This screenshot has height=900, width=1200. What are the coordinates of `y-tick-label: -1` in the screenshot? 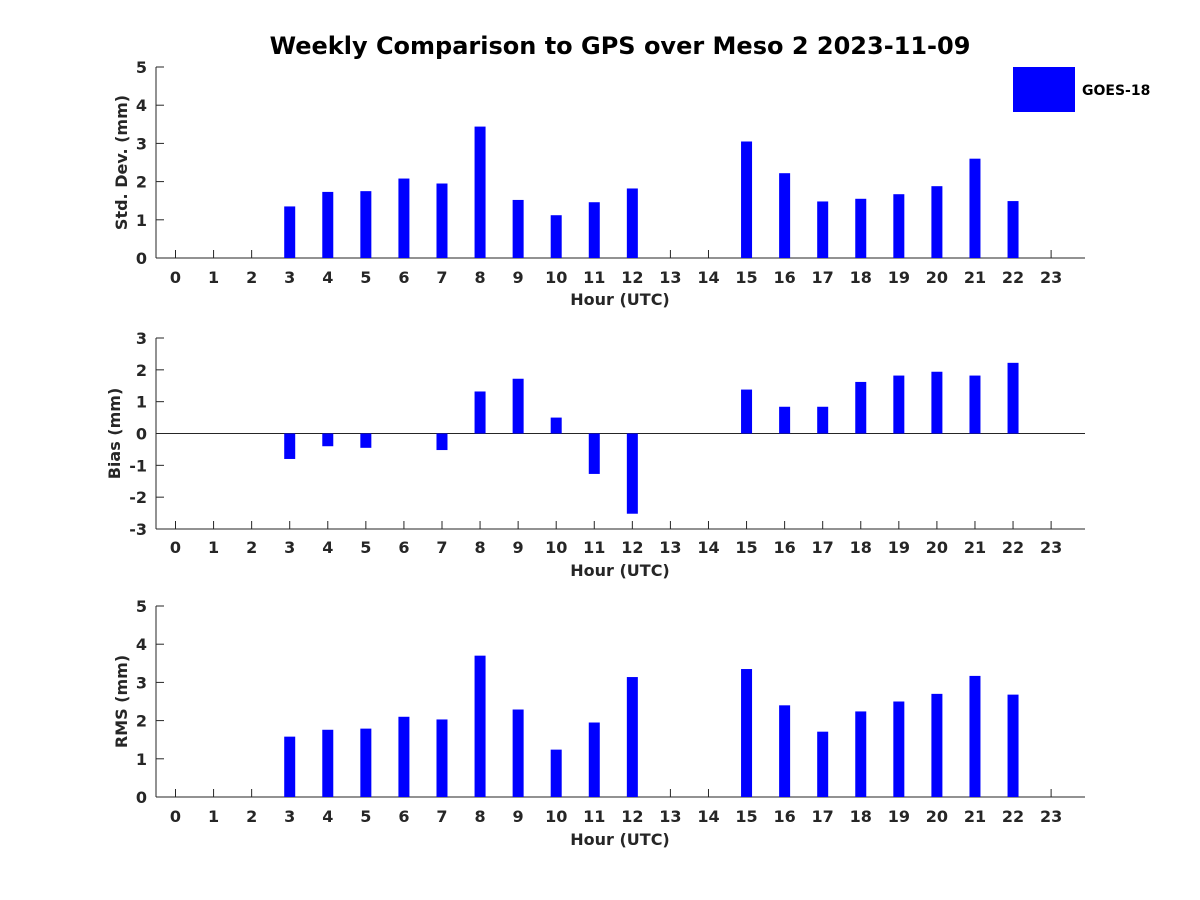 It's located at (138, 465).